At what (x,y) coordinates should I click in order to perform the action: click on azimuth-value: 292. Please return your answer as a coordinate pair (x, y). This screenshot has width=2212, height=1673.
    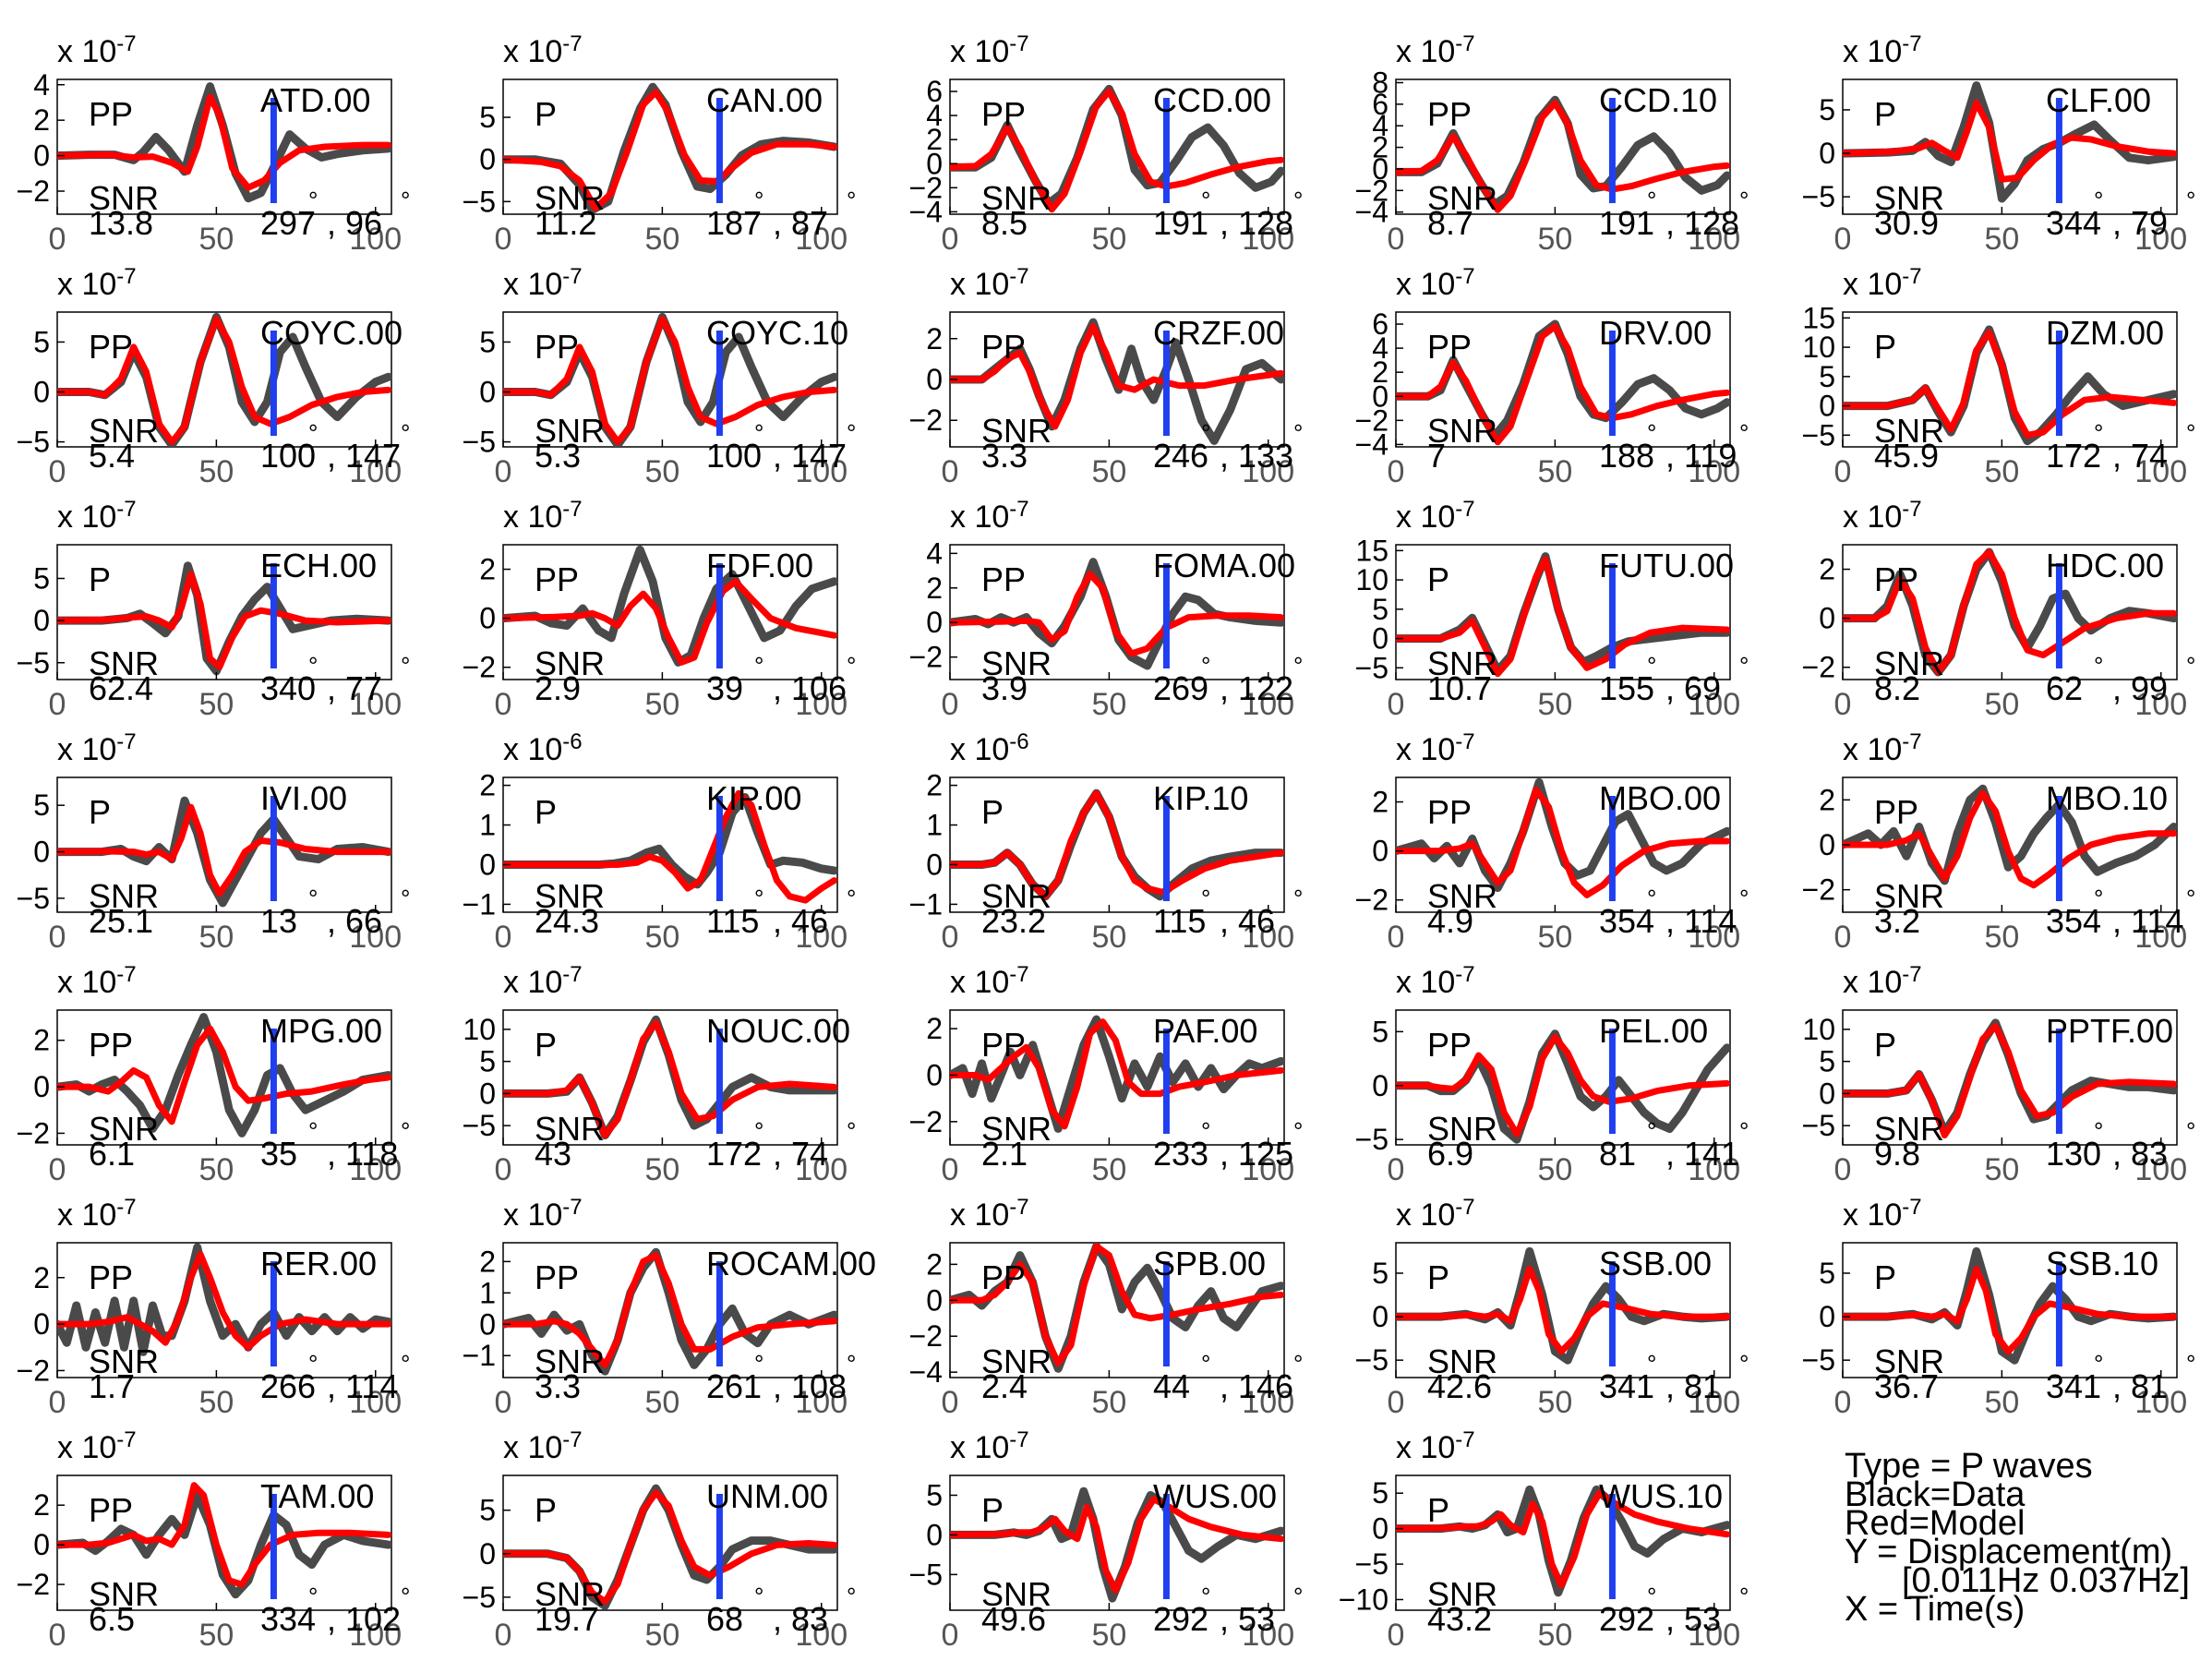
    Looking at the image, I should click on (1626, 1619).